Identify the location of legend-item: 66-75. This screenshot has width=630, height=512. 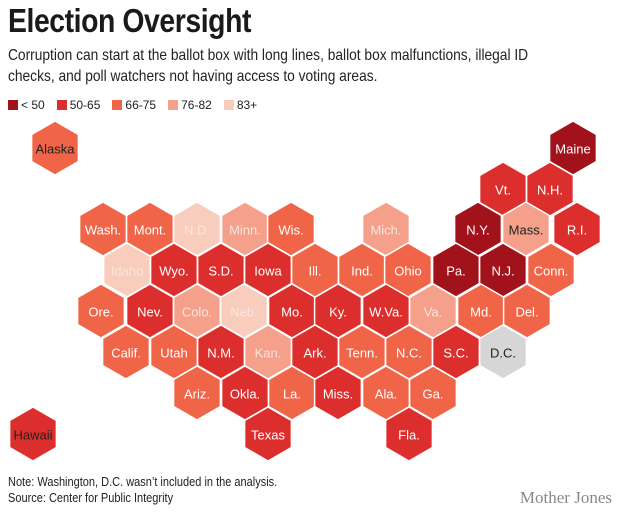
(134, 105).